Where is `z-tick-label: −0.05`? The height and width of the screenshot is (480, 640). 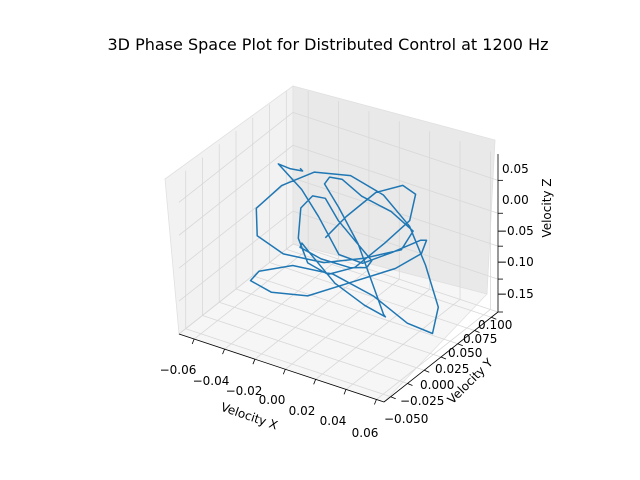
z-tick-label: −0.05 is located at coordinates (515, 231).